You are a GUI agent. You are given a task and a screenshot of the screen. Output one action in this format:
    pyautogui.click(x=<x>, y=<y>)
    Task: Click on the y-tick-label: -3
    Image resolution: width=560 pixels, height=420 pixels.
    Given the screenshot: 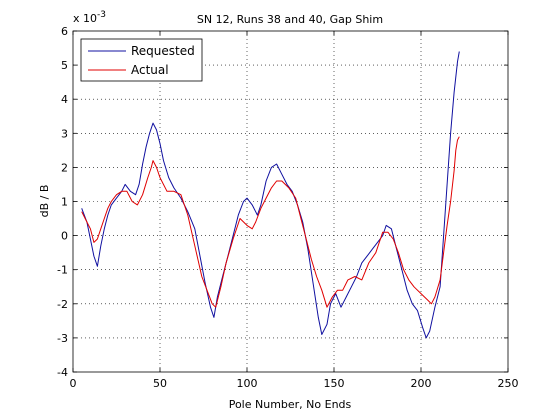 What is the action you would take?
    pyautogui.click(x=62, y=338)
    